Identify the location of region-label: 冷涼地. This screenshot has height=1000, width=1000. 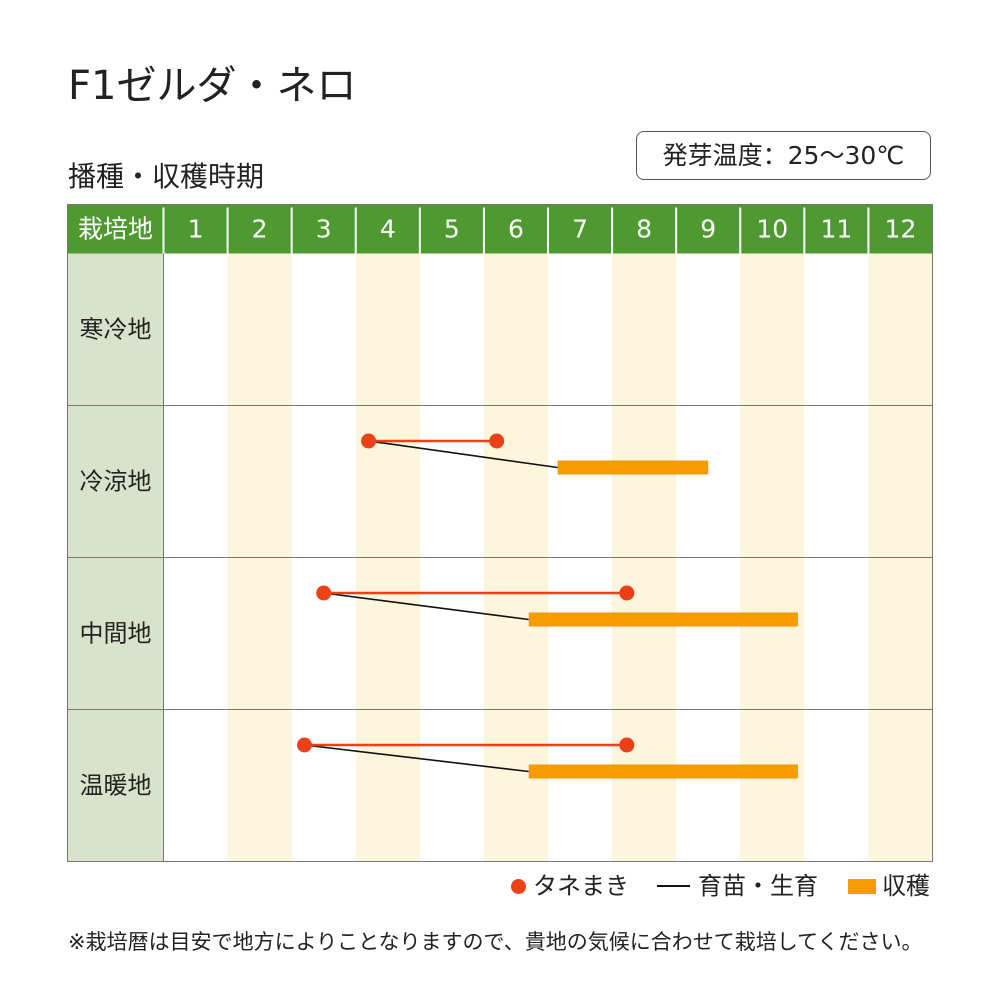
(116, 482).